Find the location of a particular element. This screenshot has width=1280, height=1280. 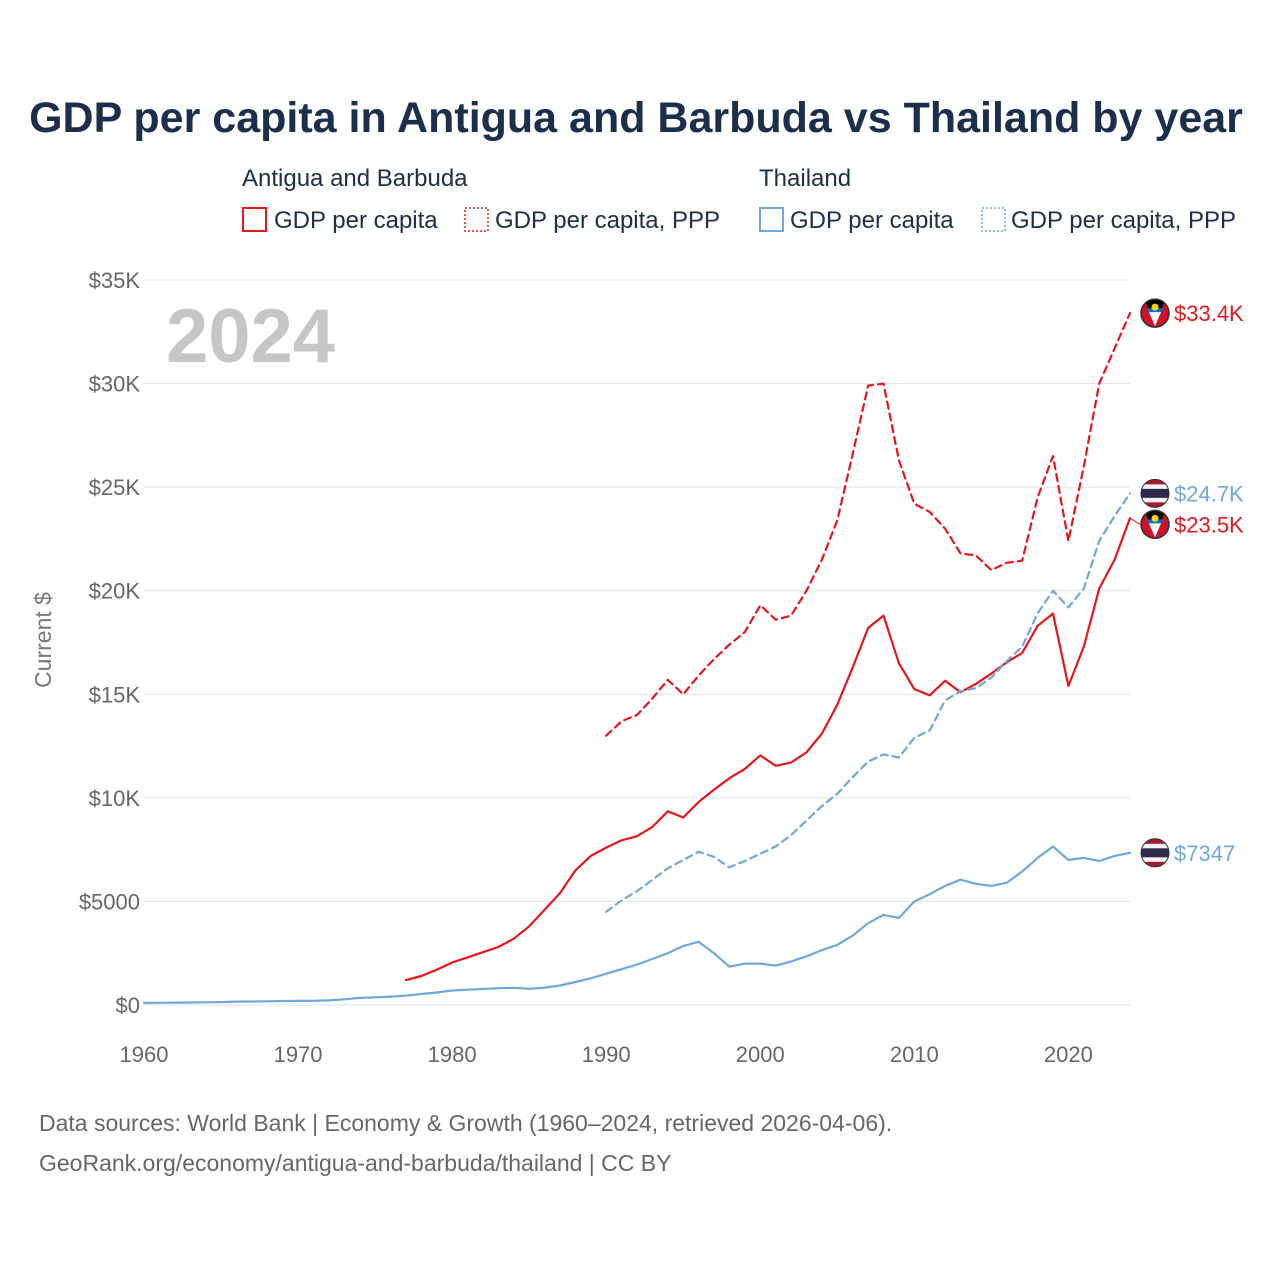

end-value-label: $33.4K is located at coordinates (1209, 313).